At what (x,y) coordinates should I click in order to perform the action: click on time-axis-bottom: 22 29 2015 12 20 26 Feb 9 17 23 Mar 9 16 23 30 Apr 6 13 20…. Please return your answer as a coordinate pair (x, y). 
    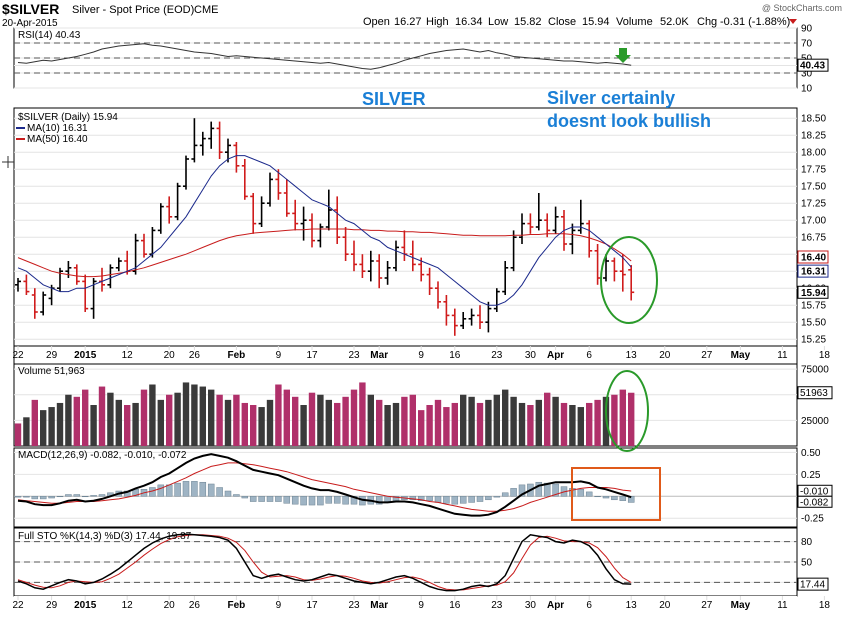
    Looking at the image, I should click on (421, 603).